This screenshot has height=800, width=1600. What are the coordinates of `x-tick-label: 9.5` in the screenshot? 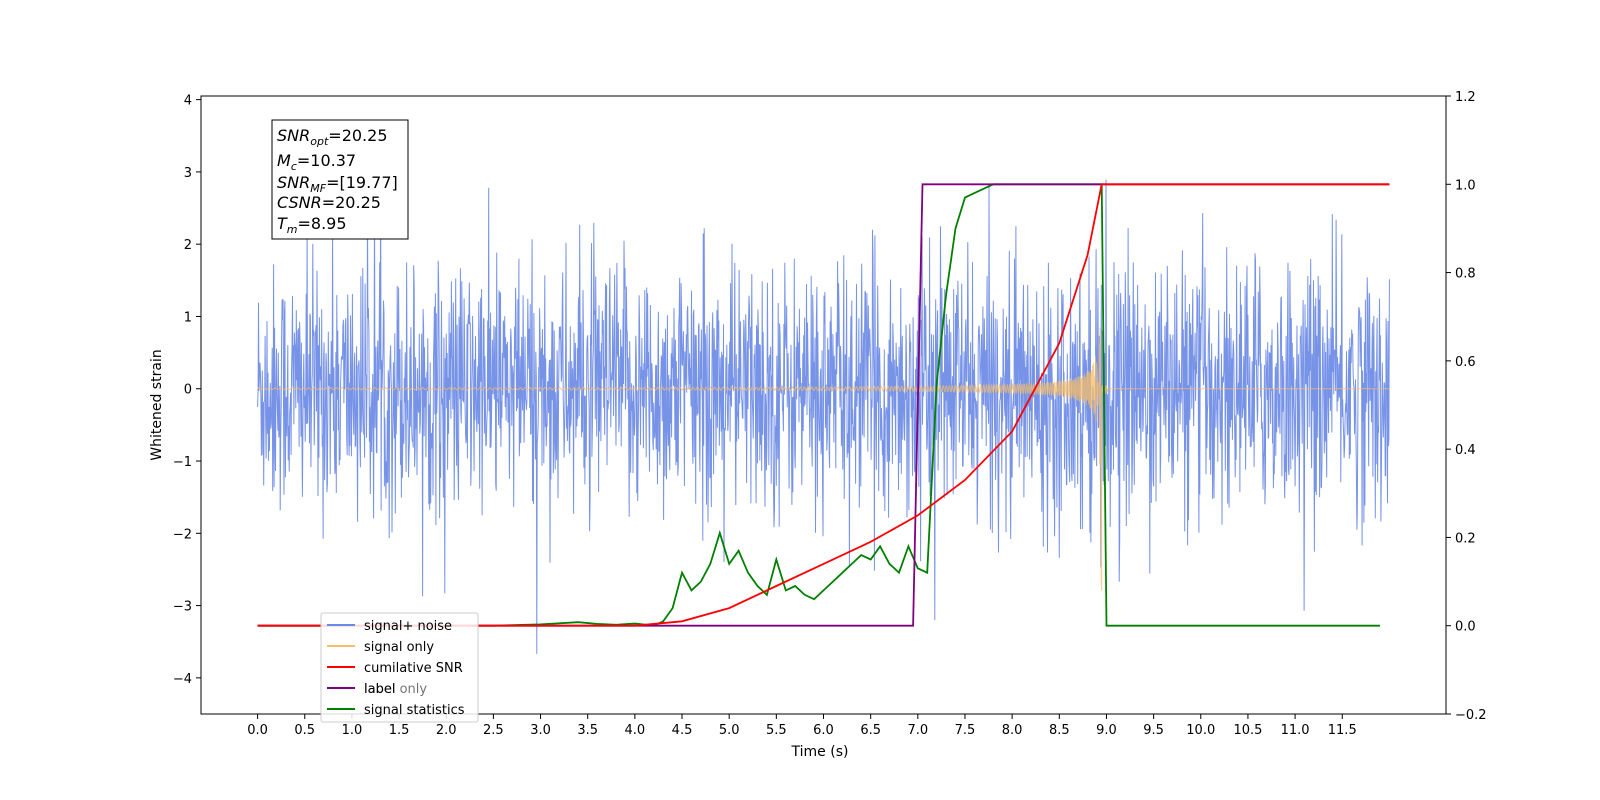 It's located at (1153, 730).